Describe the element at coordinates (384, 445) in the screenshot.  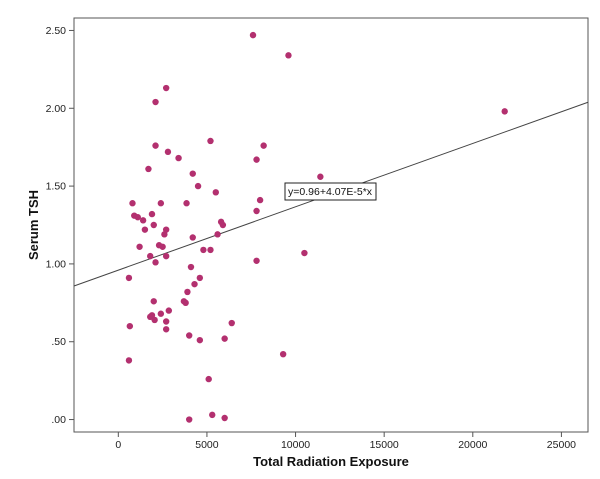
I see `x-tick-label: 15000` at that location.